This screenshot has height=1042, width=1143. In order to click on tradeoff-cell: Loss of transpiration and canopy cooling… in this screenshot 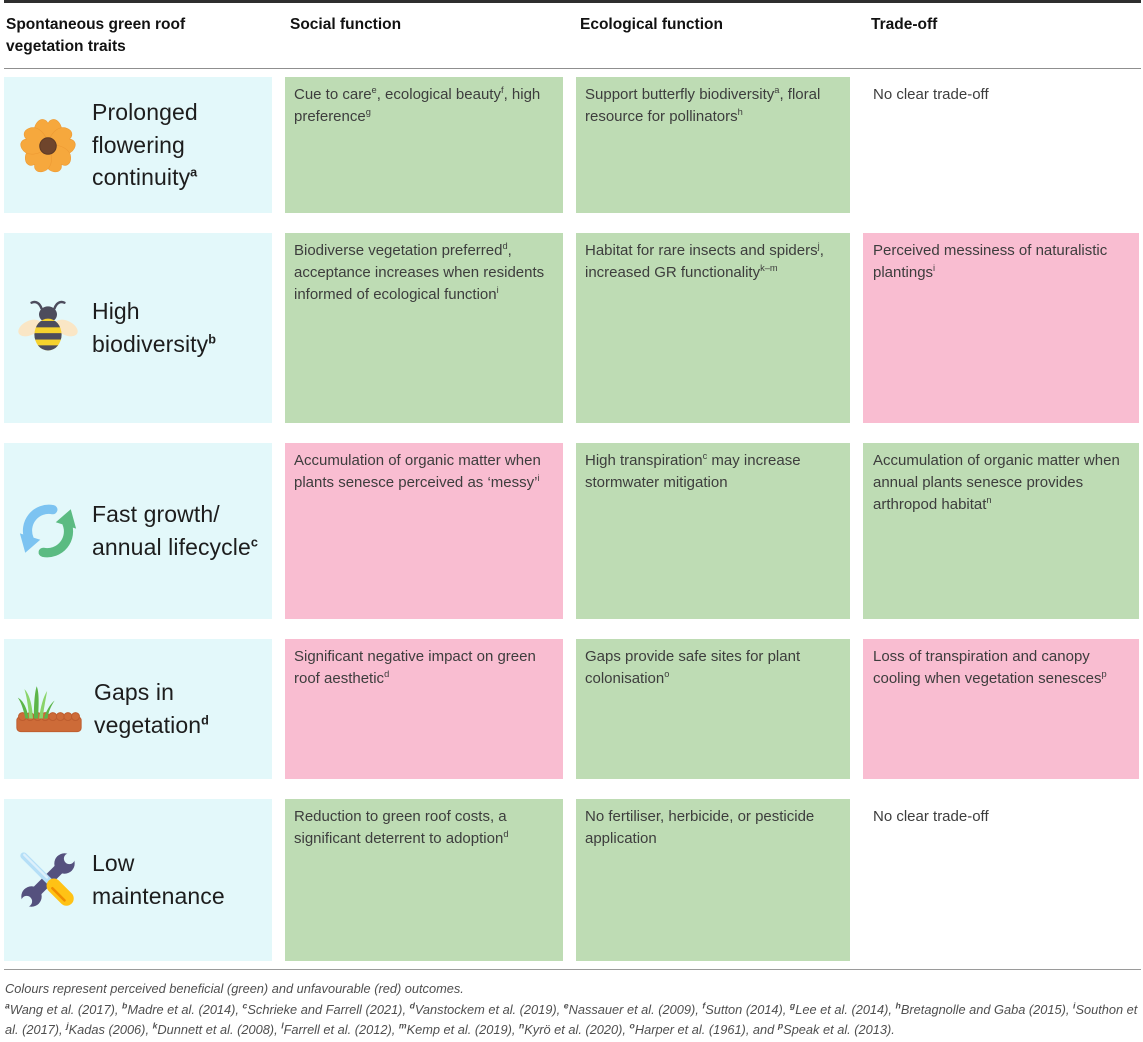, I will do `click(1001, 709)`.